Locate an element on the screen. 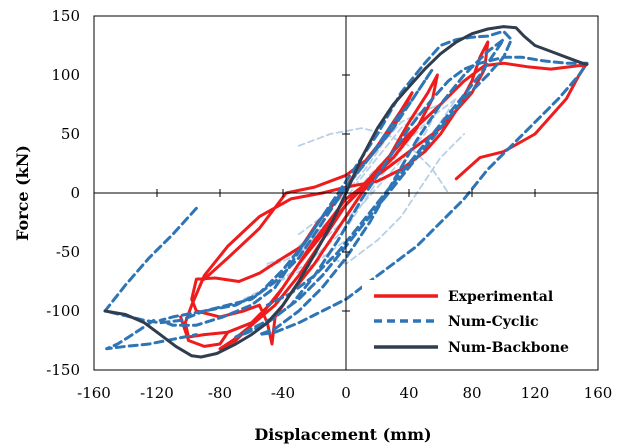 The width and height of the screenshot is (628, 446). x-tick-label: 120 is located at coordinates (535, 393).